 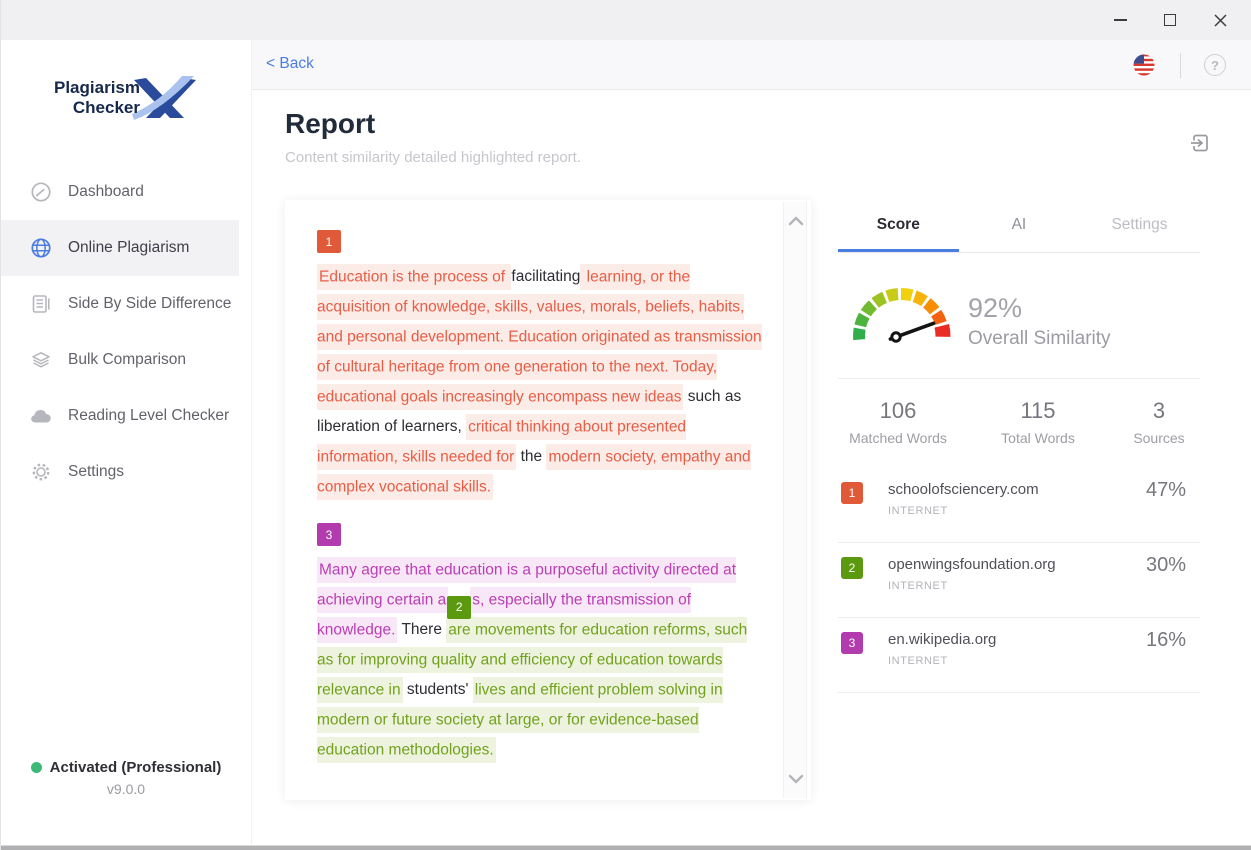 I want to click on sidebar-item-label: Settings, so click(x=96, y=471).